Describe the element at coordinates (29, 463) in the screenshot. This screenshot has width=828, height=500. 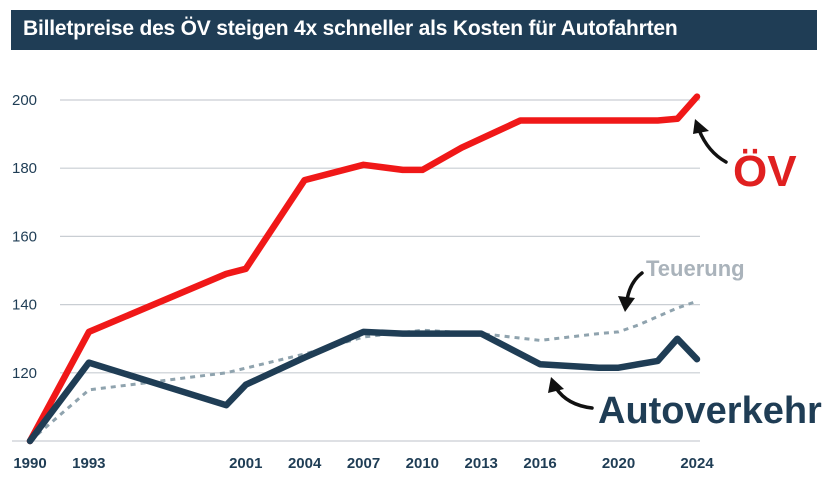
I see `x-tick-label: 1990` at that location.